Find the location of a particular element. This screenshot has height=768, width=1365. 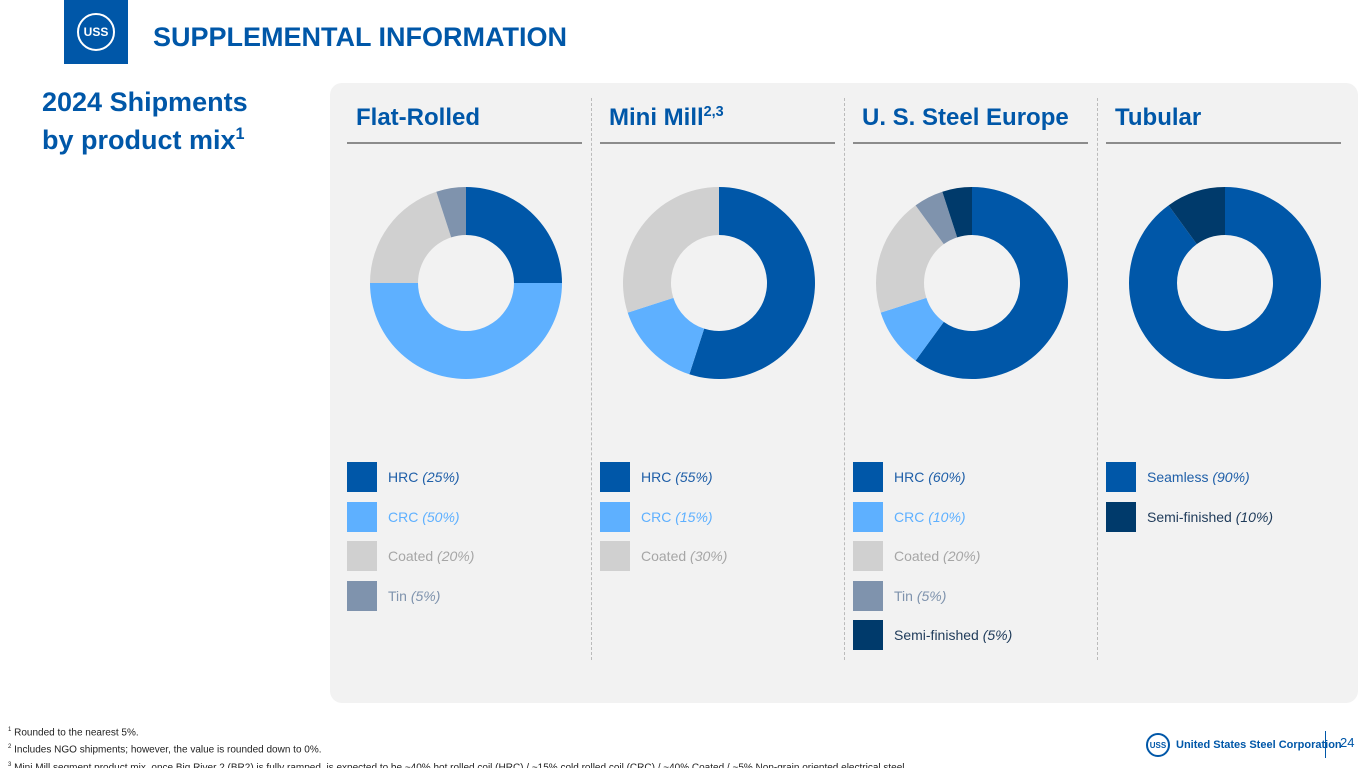

chart-title-text: U. S. Steel Europe is located at coordinates (965, 117).